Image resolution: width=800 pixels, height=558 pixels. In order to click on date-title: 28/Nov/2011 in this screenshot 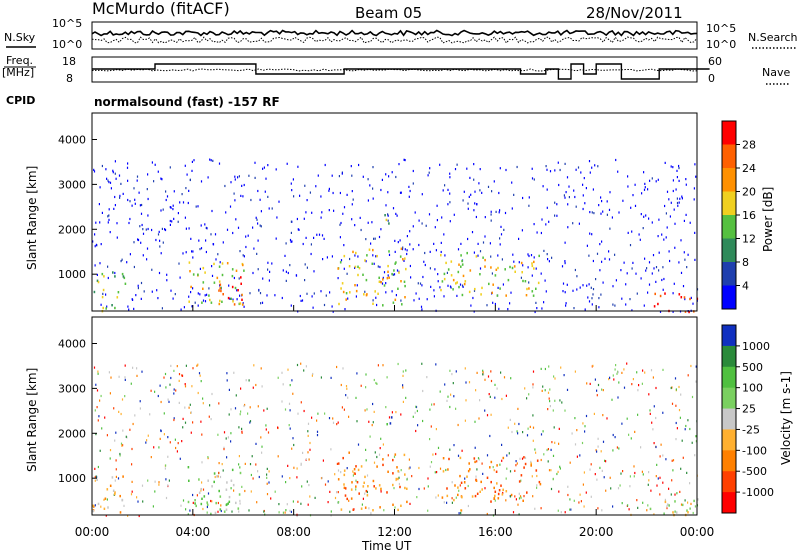, I will do `click(634, 13)`.